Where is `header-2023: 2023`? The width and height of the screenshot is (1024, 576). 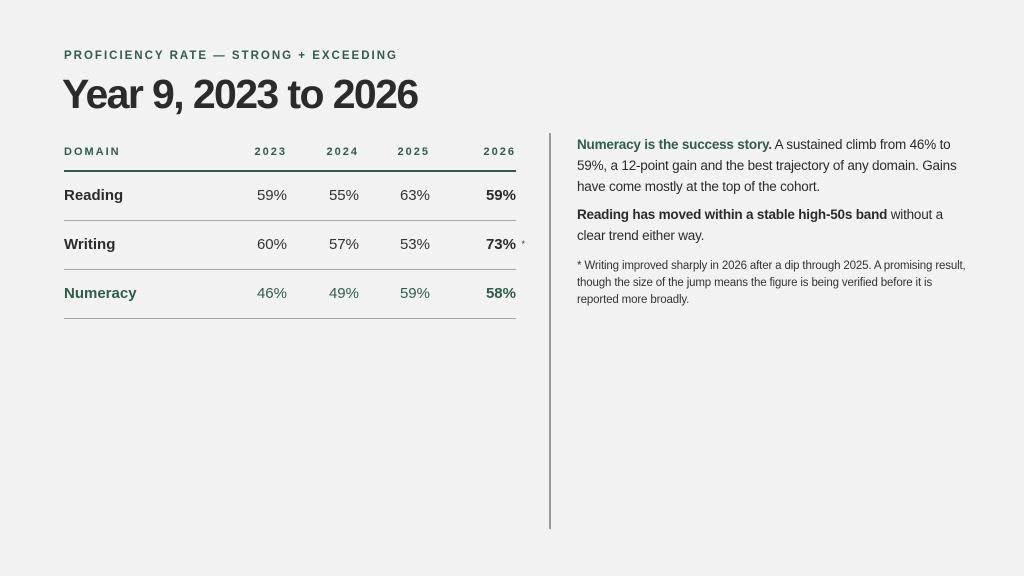 header-2023: 2023 is located at coordinates (270, 152).